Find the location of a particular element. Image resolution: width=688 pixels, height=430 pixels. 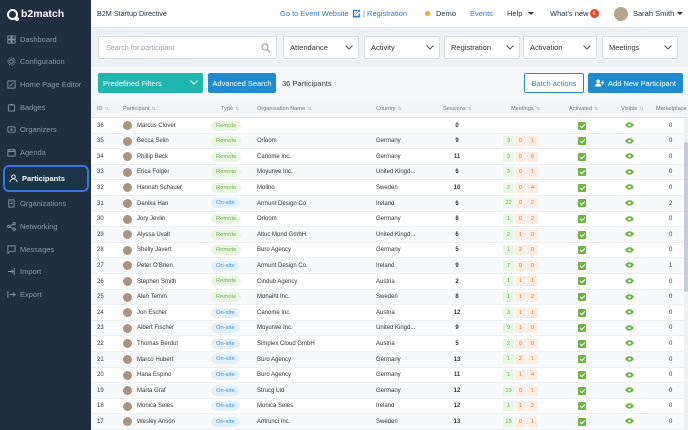

participant-name: Marco Hubert is located at coordinates (155, 359).